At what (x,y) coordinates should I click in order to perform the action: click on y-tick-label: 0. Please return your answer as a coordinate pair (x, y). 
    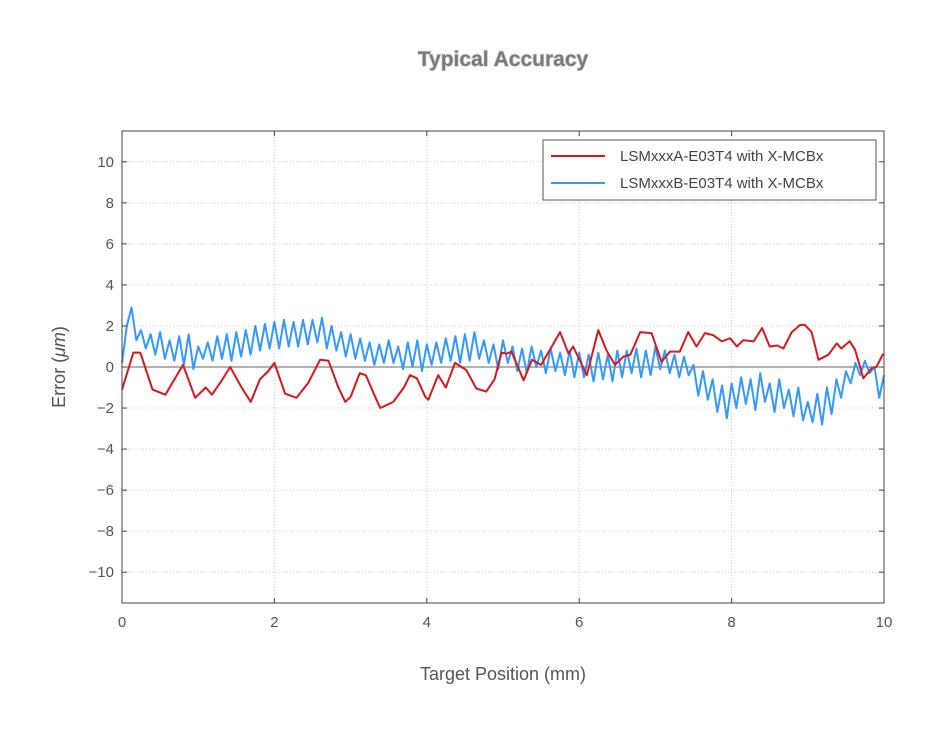
    Looking at the image, I should click on (110, 367).